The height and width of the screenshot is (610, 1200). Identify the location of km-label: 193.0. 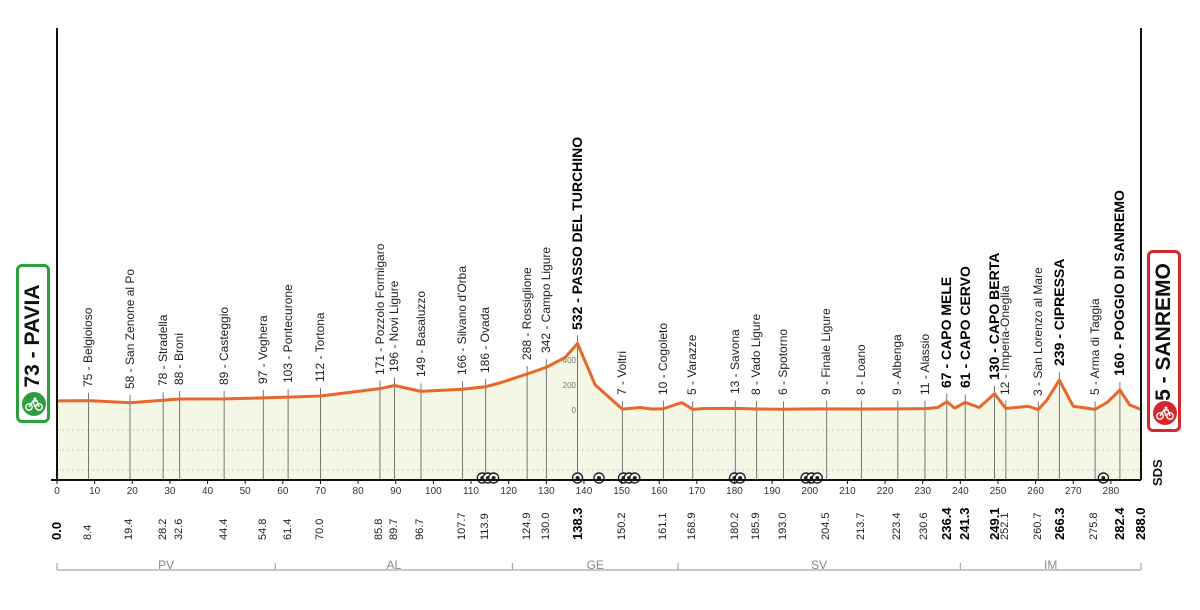
(782, 526).